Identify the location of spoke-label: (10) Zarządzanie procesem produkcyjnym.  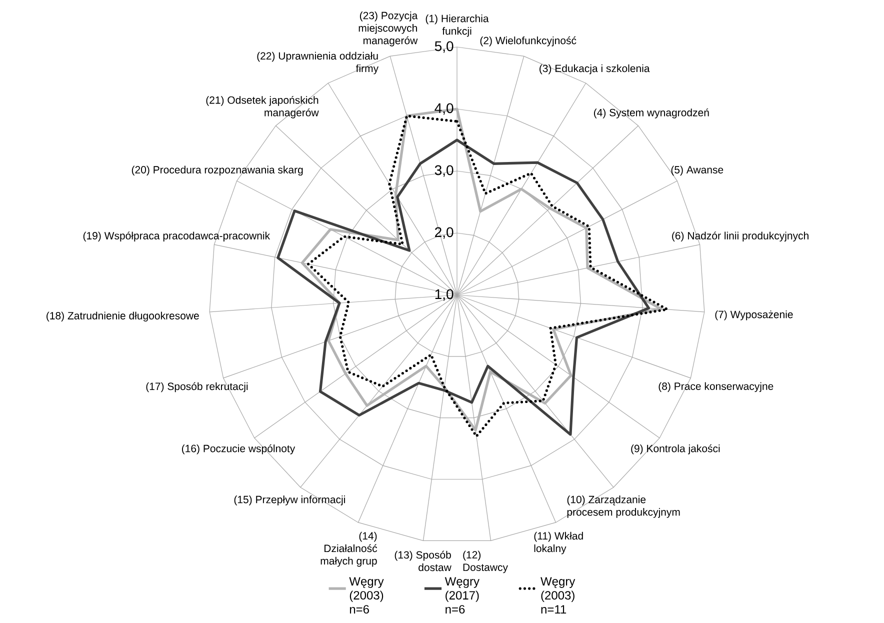
(623, 507).